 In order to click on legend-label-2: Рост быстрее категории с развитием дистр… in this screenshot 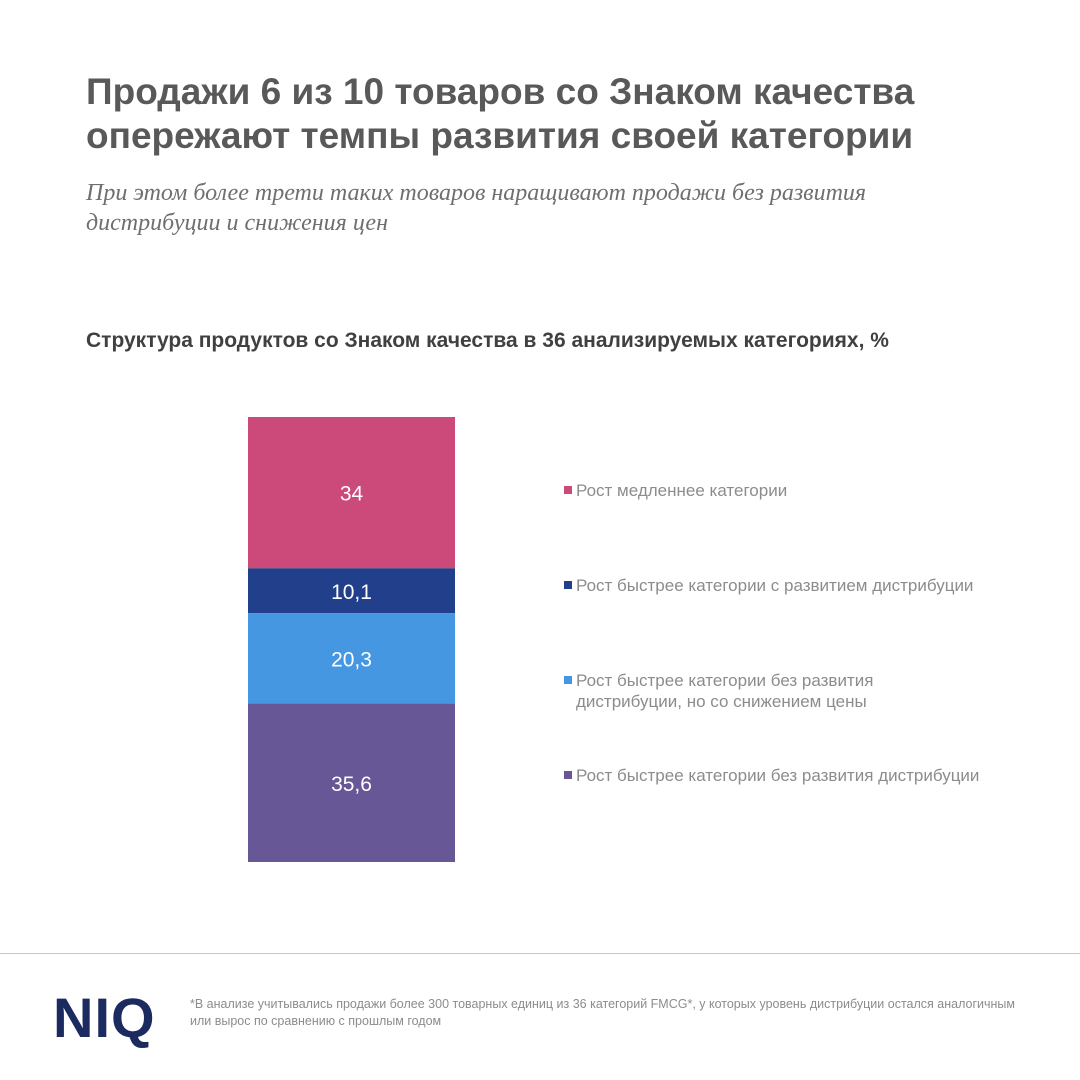, I will do `click(775, 585)`.